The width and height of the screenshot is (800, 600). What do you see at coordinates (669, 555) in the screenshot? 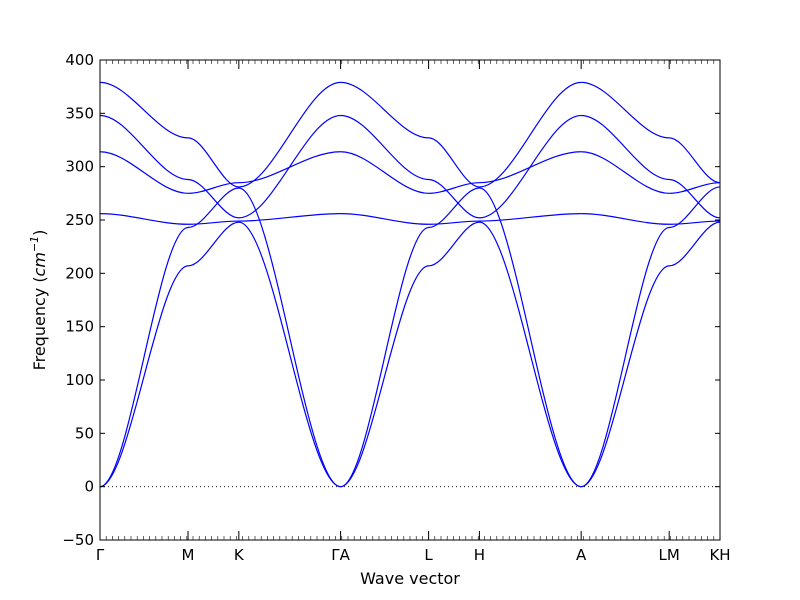
I see `x-tick-label: LM` at bounding box center [669, 555].